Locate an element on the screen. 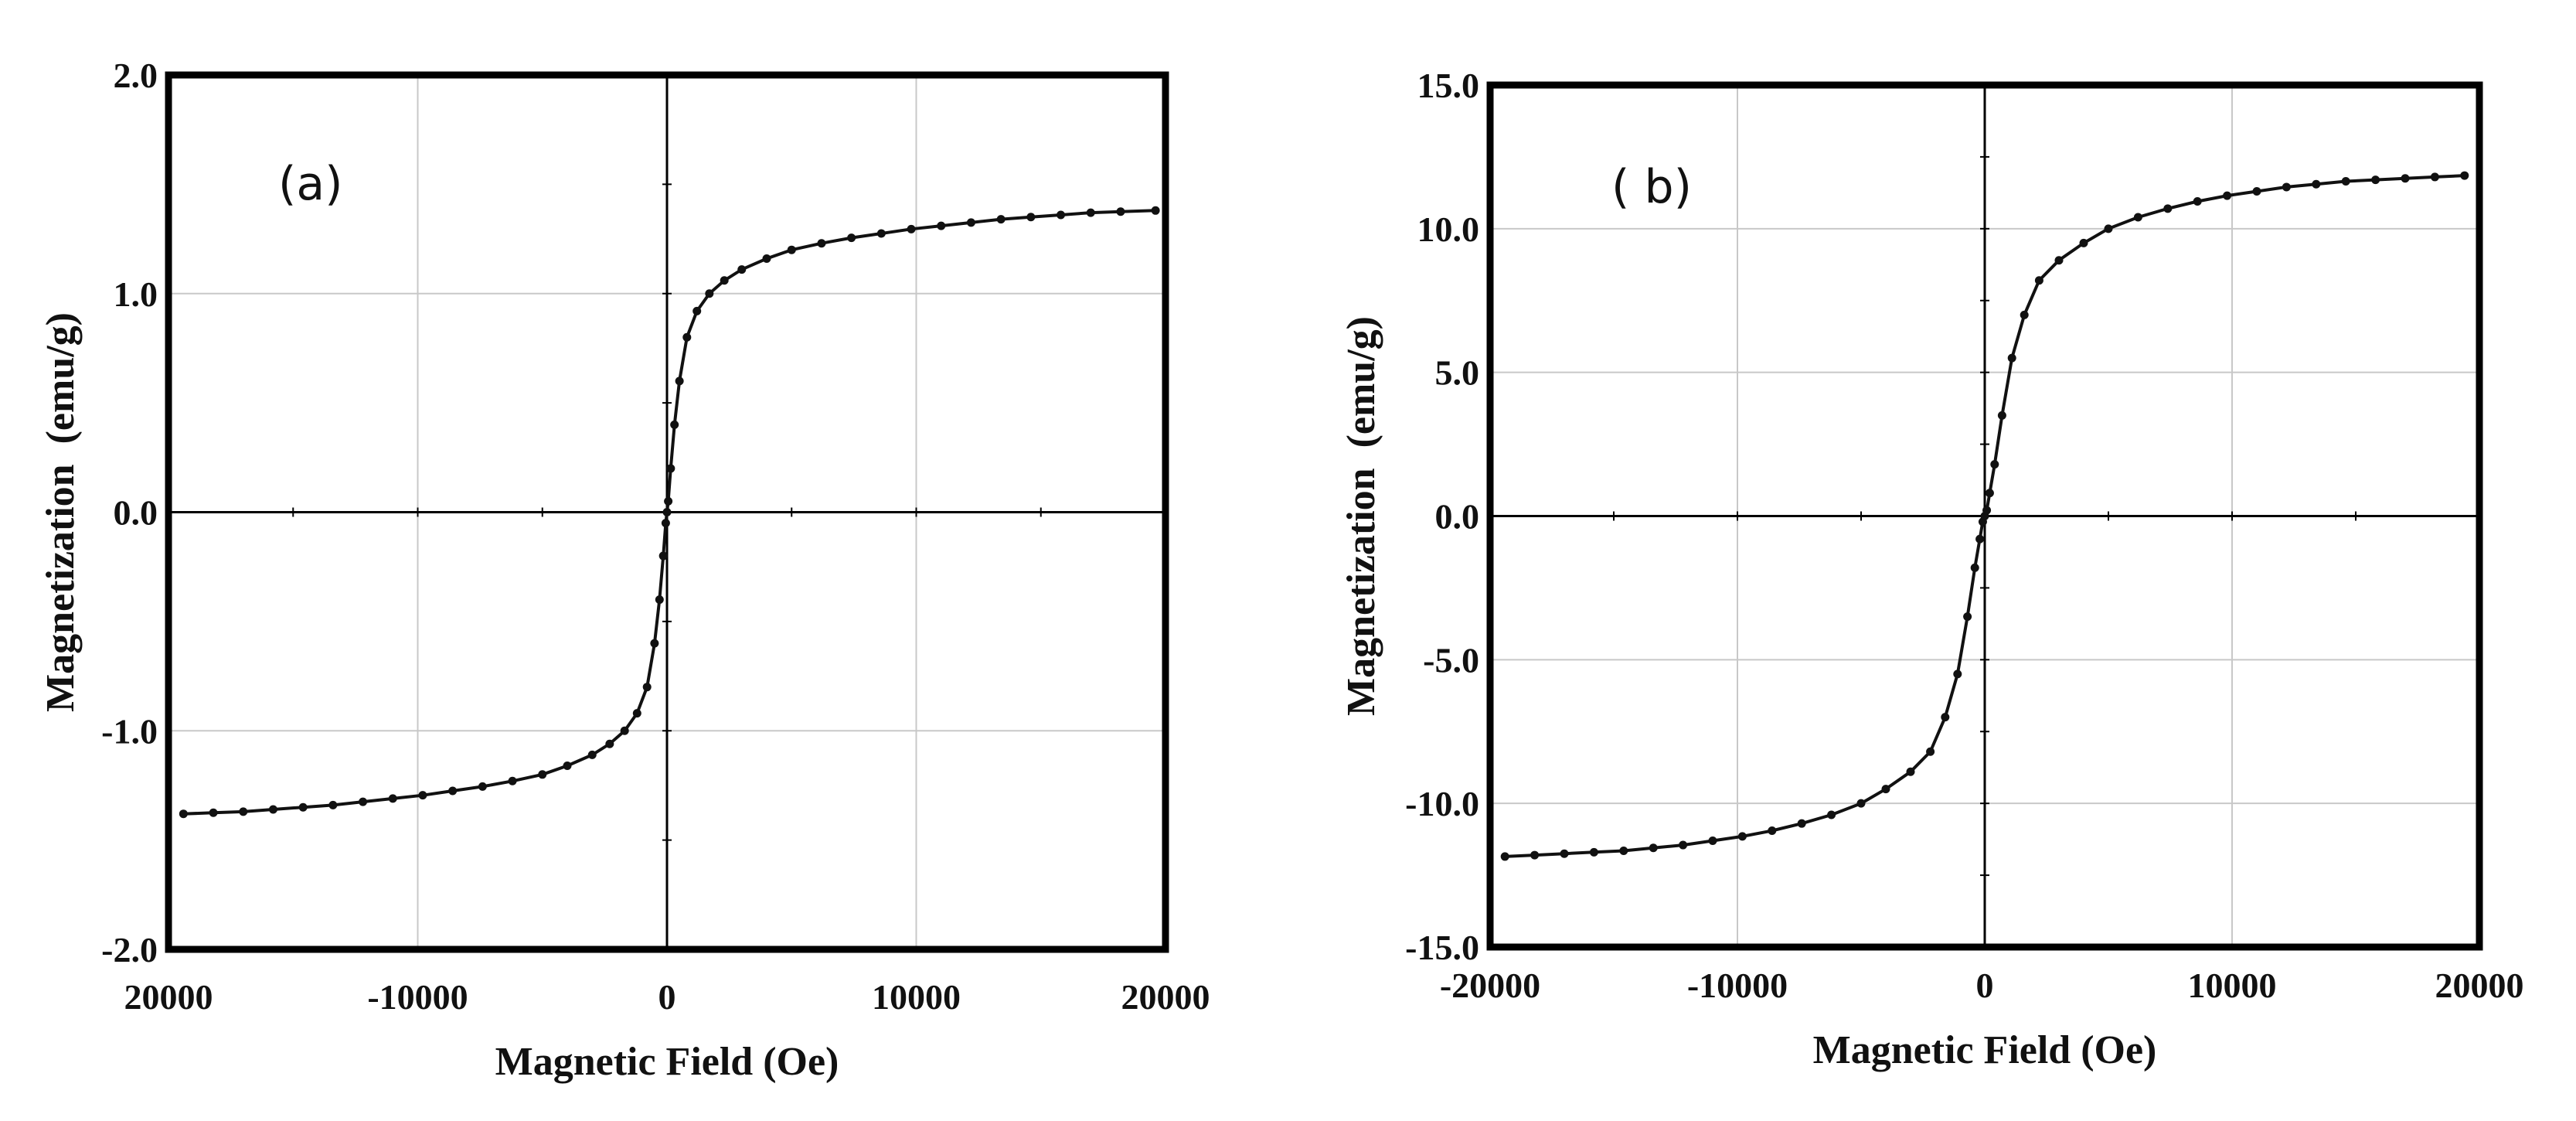 The width and height of the screenshot is (2576, 1121). y-tick-label: -1.0 is located at coordinates (129, 731).